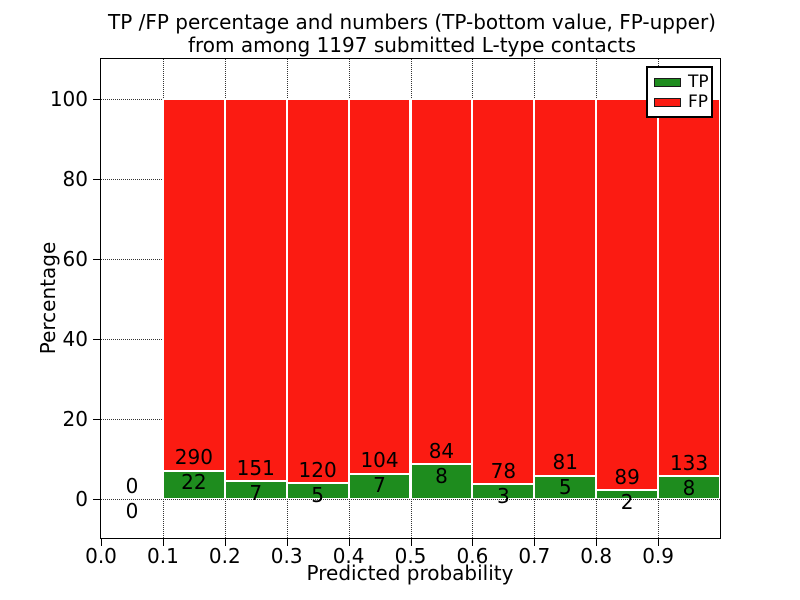 This screenshot has width=800, height=600. Describe the element at coordinates (441, 475) in the screenshot. I see `tp-count-label-bin-5: 8` at that location.